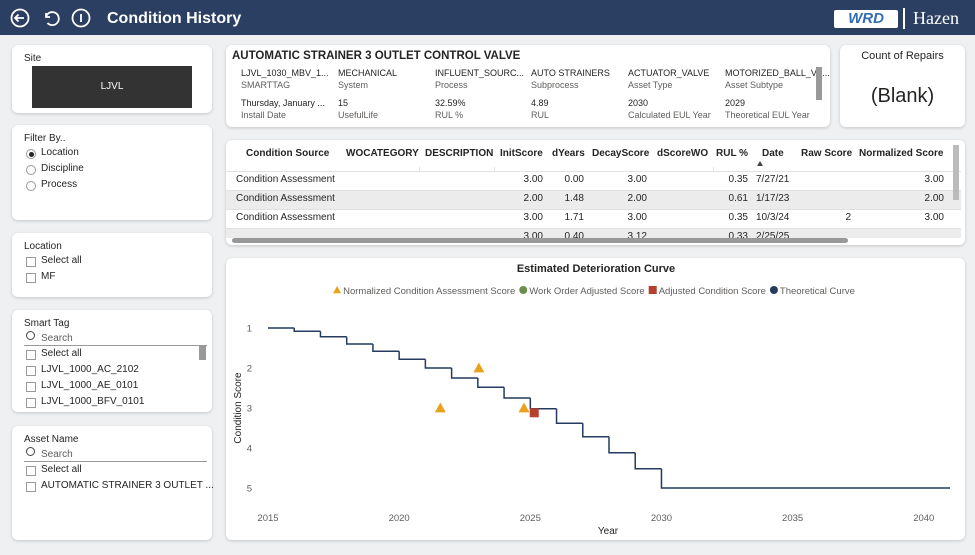  What do you see at coordinates (732, 153) in the screenshot?
I see `column-header: RUL %` at bounding box center [732, 153].